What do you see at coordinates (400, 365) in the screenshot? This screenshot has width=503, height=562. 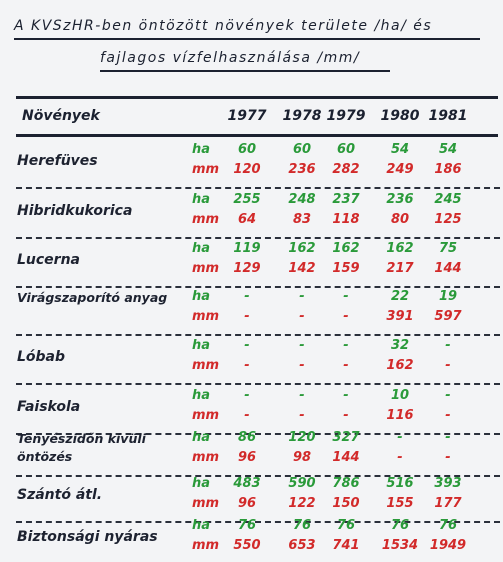 I see `cell-mm-1980: 162` at bounding box center [400, 365].